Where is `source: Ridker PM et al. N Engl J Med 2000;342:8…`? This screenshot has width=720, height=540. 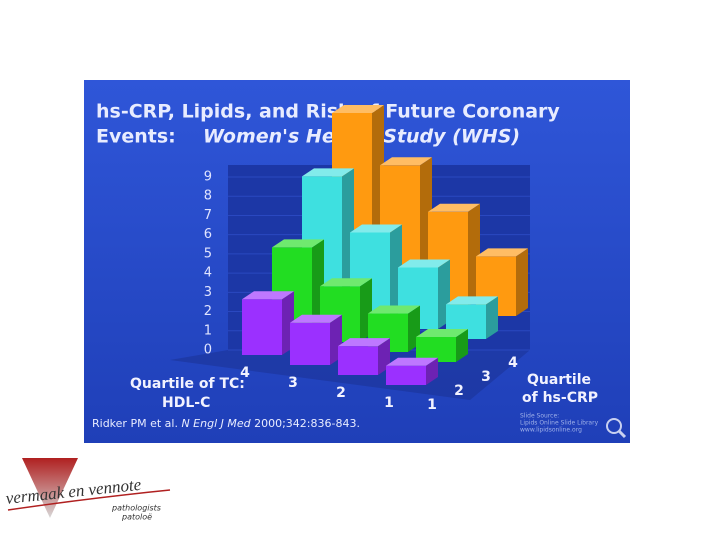
source: Ridker PM et al. N Engl J Med 2000;342:8… is located at coordinates (226, 423).